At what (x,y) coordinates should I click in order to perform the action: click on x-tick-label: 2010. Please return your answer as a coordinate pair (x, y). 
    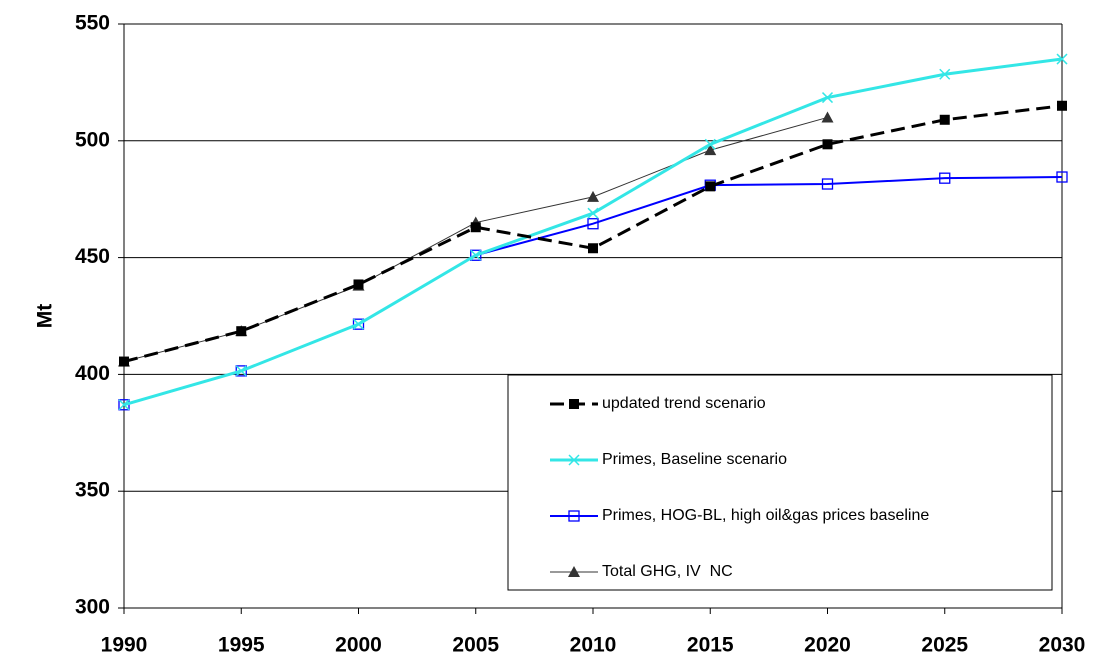
    Looking at the image, I should click on (593, 645).